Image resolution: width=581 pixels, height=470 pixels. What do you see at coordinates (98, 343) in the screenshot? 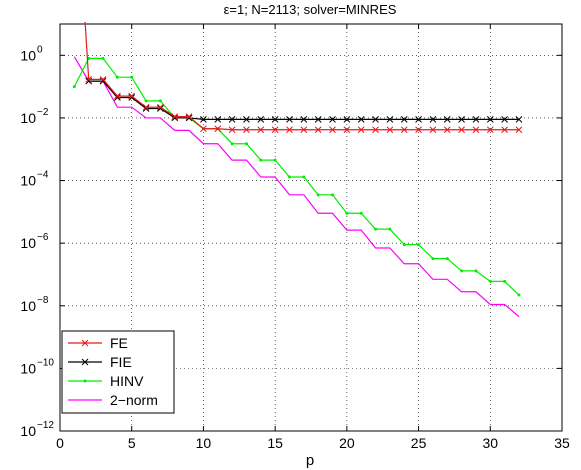
I see `legend-item-fe: FE` at bounding box center [98, 343].